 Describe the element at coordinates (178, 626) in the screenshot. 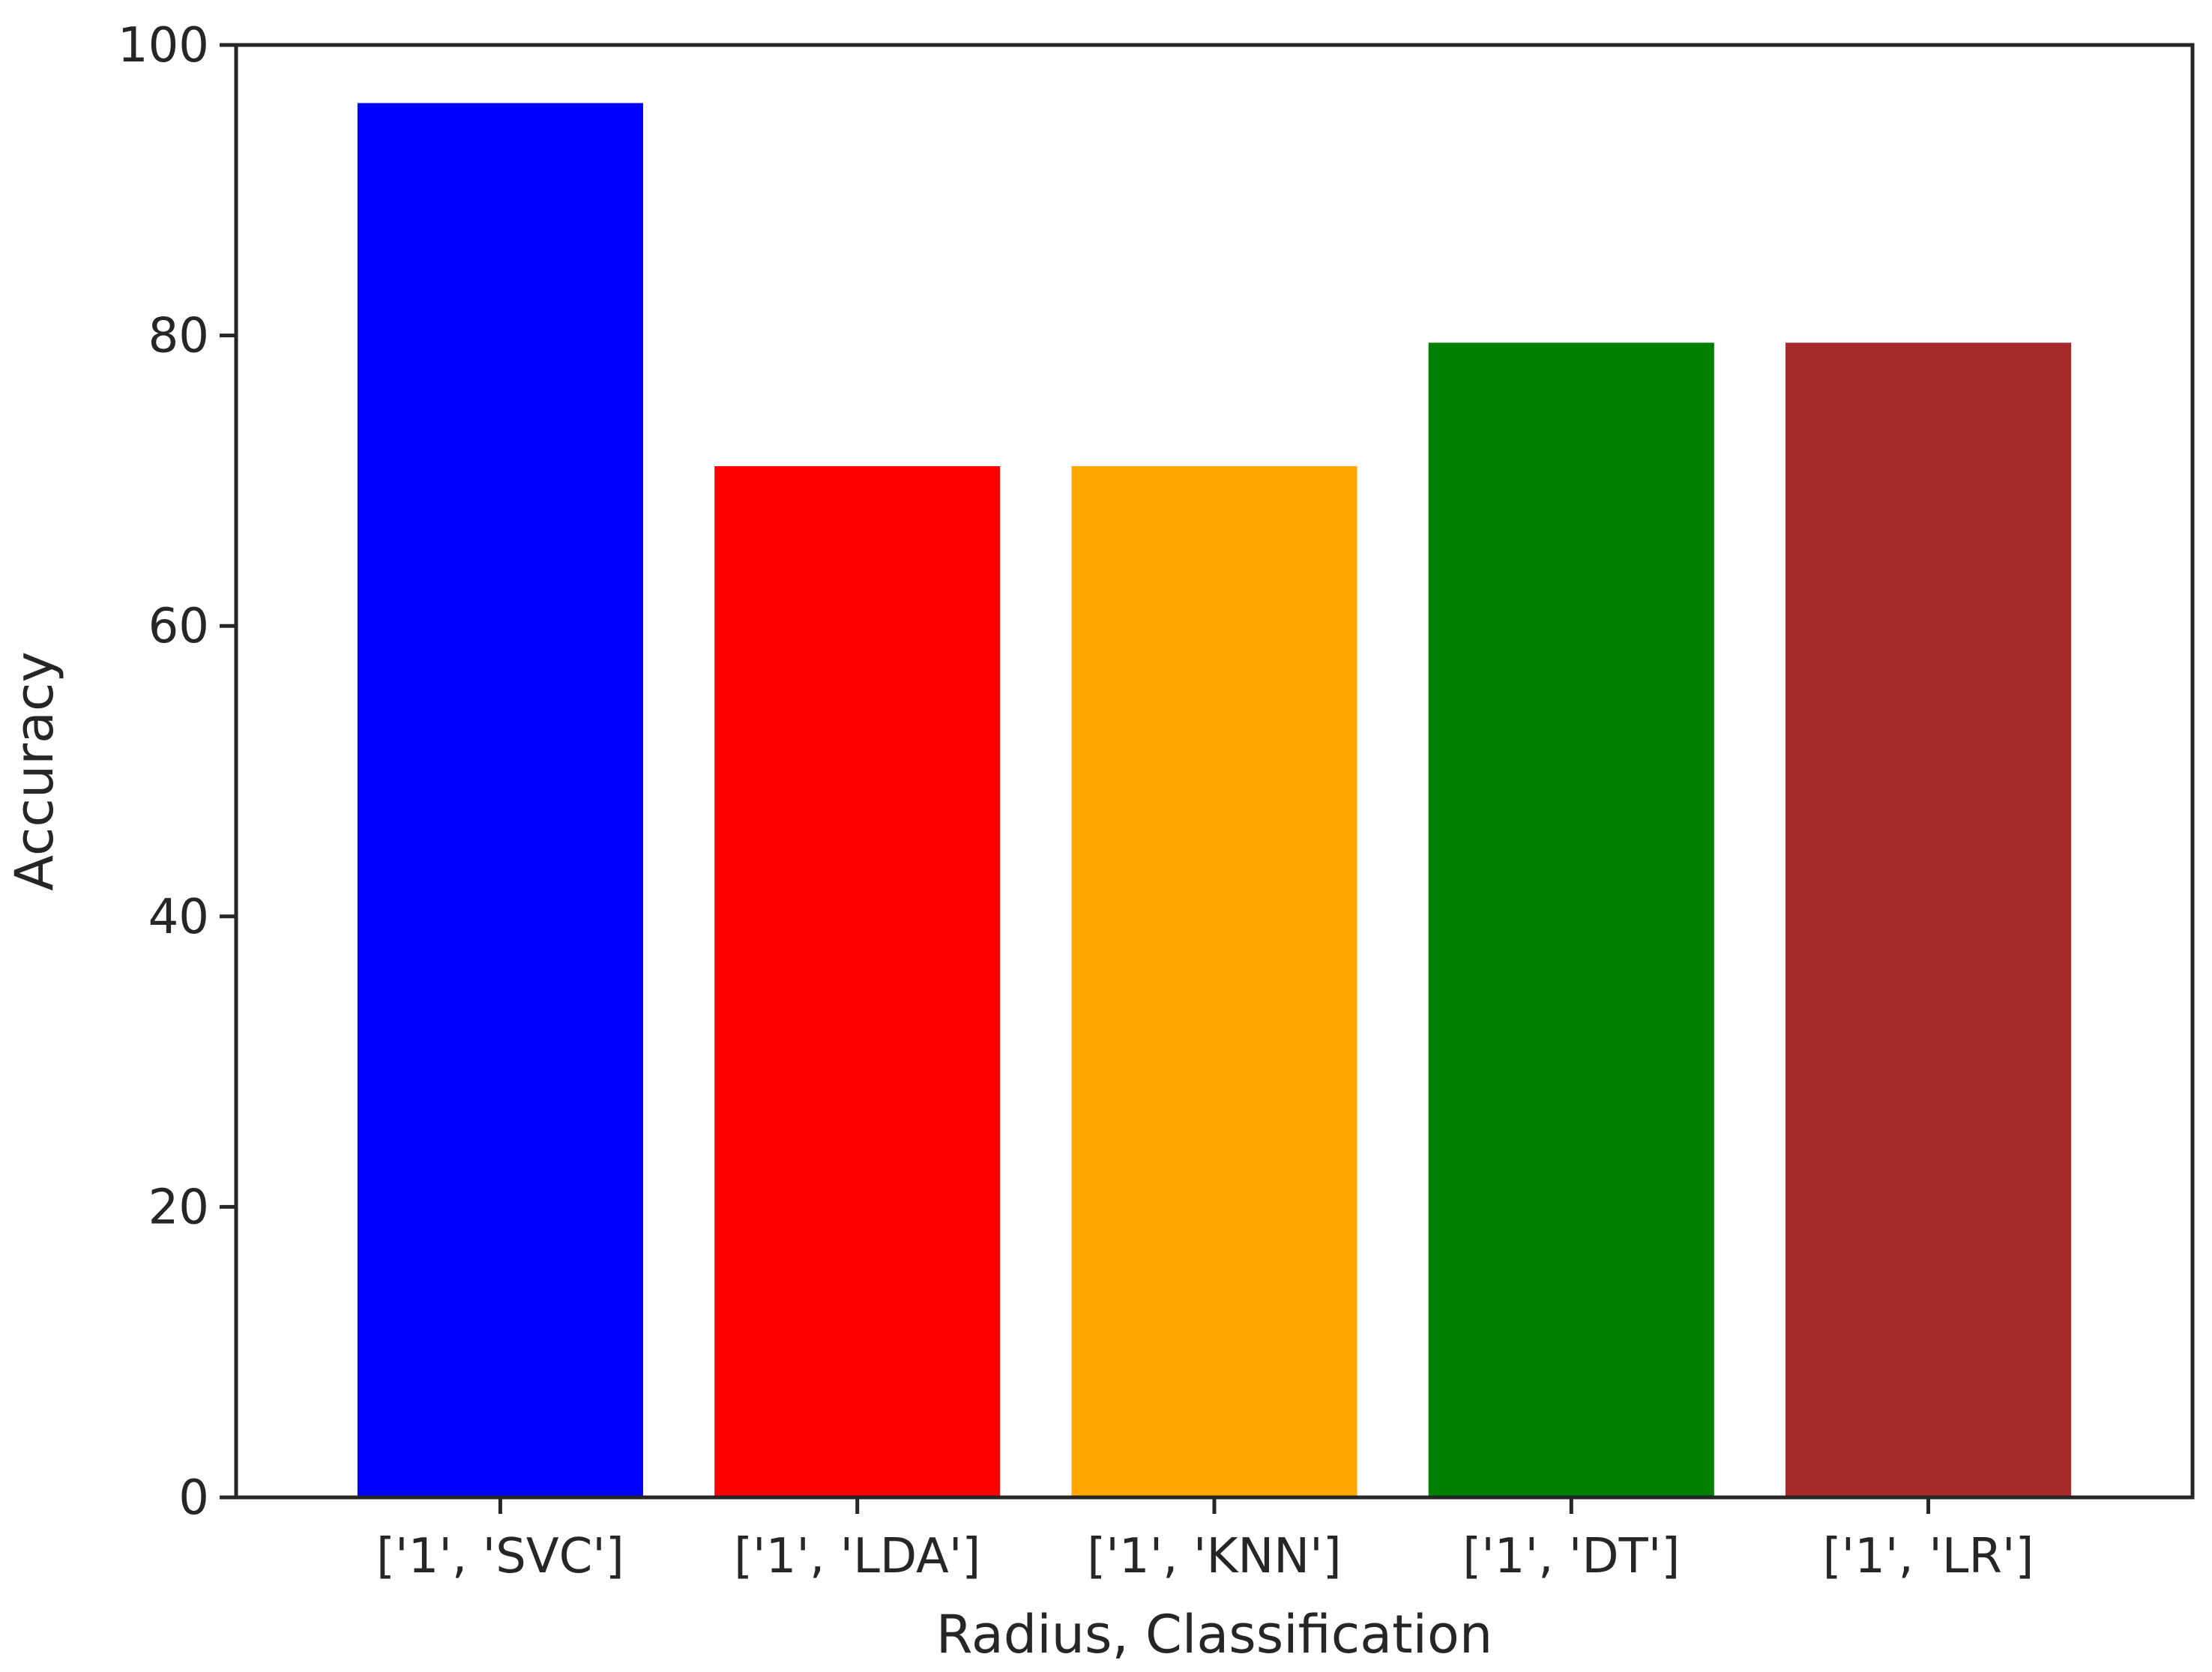

I see `y-tick-label: 60` at that location.